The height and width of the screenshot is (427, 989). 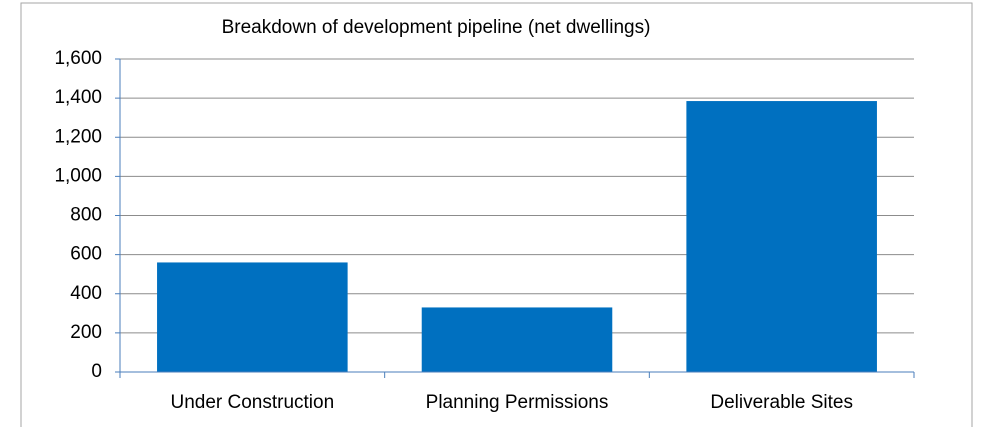 I want to click on y-tick-label: 1,400, so click(x=78, y=97).